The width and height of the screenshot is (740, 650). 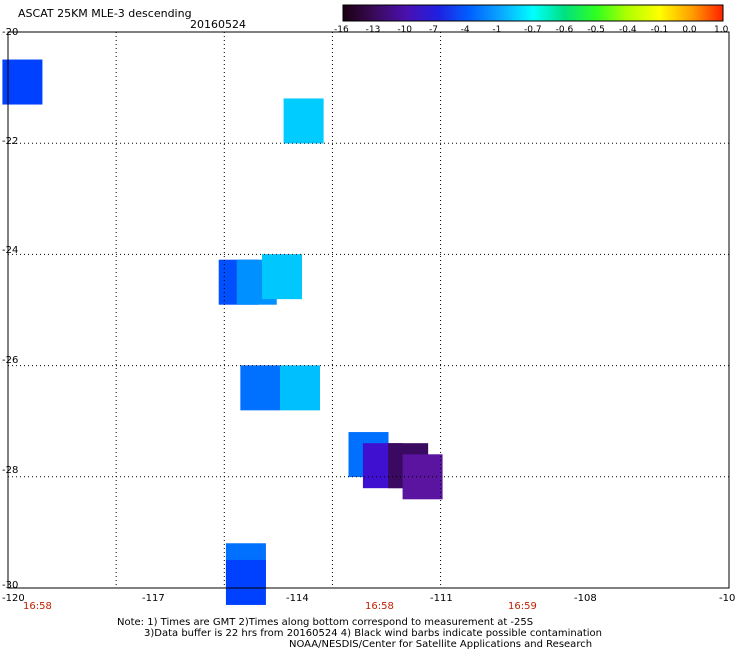 I want to click on colorbar-bar, so click(x=533, y=13).